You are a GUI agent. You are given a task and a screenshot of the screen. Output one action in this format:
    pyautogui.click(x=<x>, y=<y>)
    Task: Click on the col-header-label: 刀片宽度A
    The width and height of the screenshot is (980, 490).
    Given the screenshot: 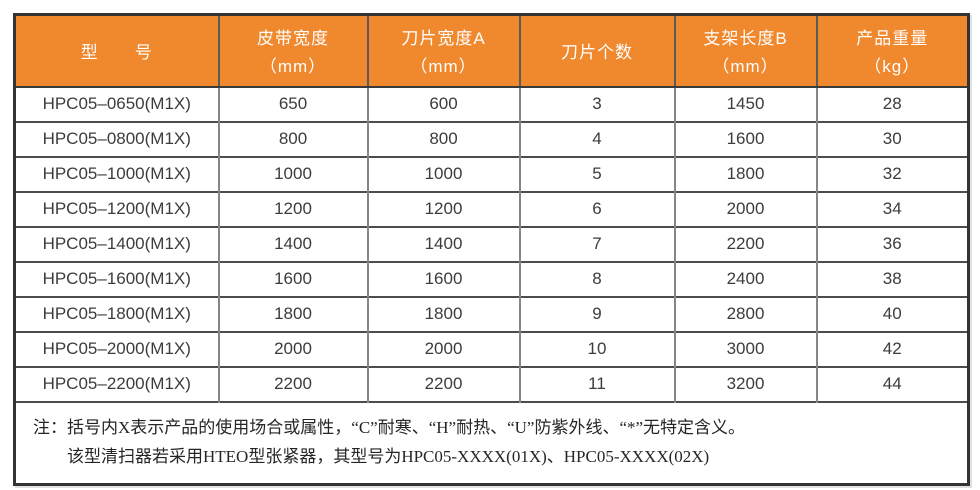 What is the action you would take?
    pyautogui.click(x=443, y=39)
    